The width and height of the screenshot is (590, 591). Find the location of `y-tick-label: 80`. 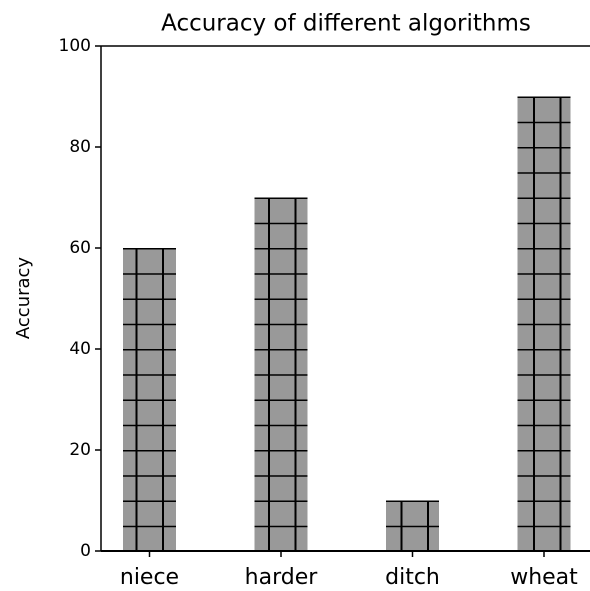

y-tick-label: 80 is located at coordinates (80, 147).